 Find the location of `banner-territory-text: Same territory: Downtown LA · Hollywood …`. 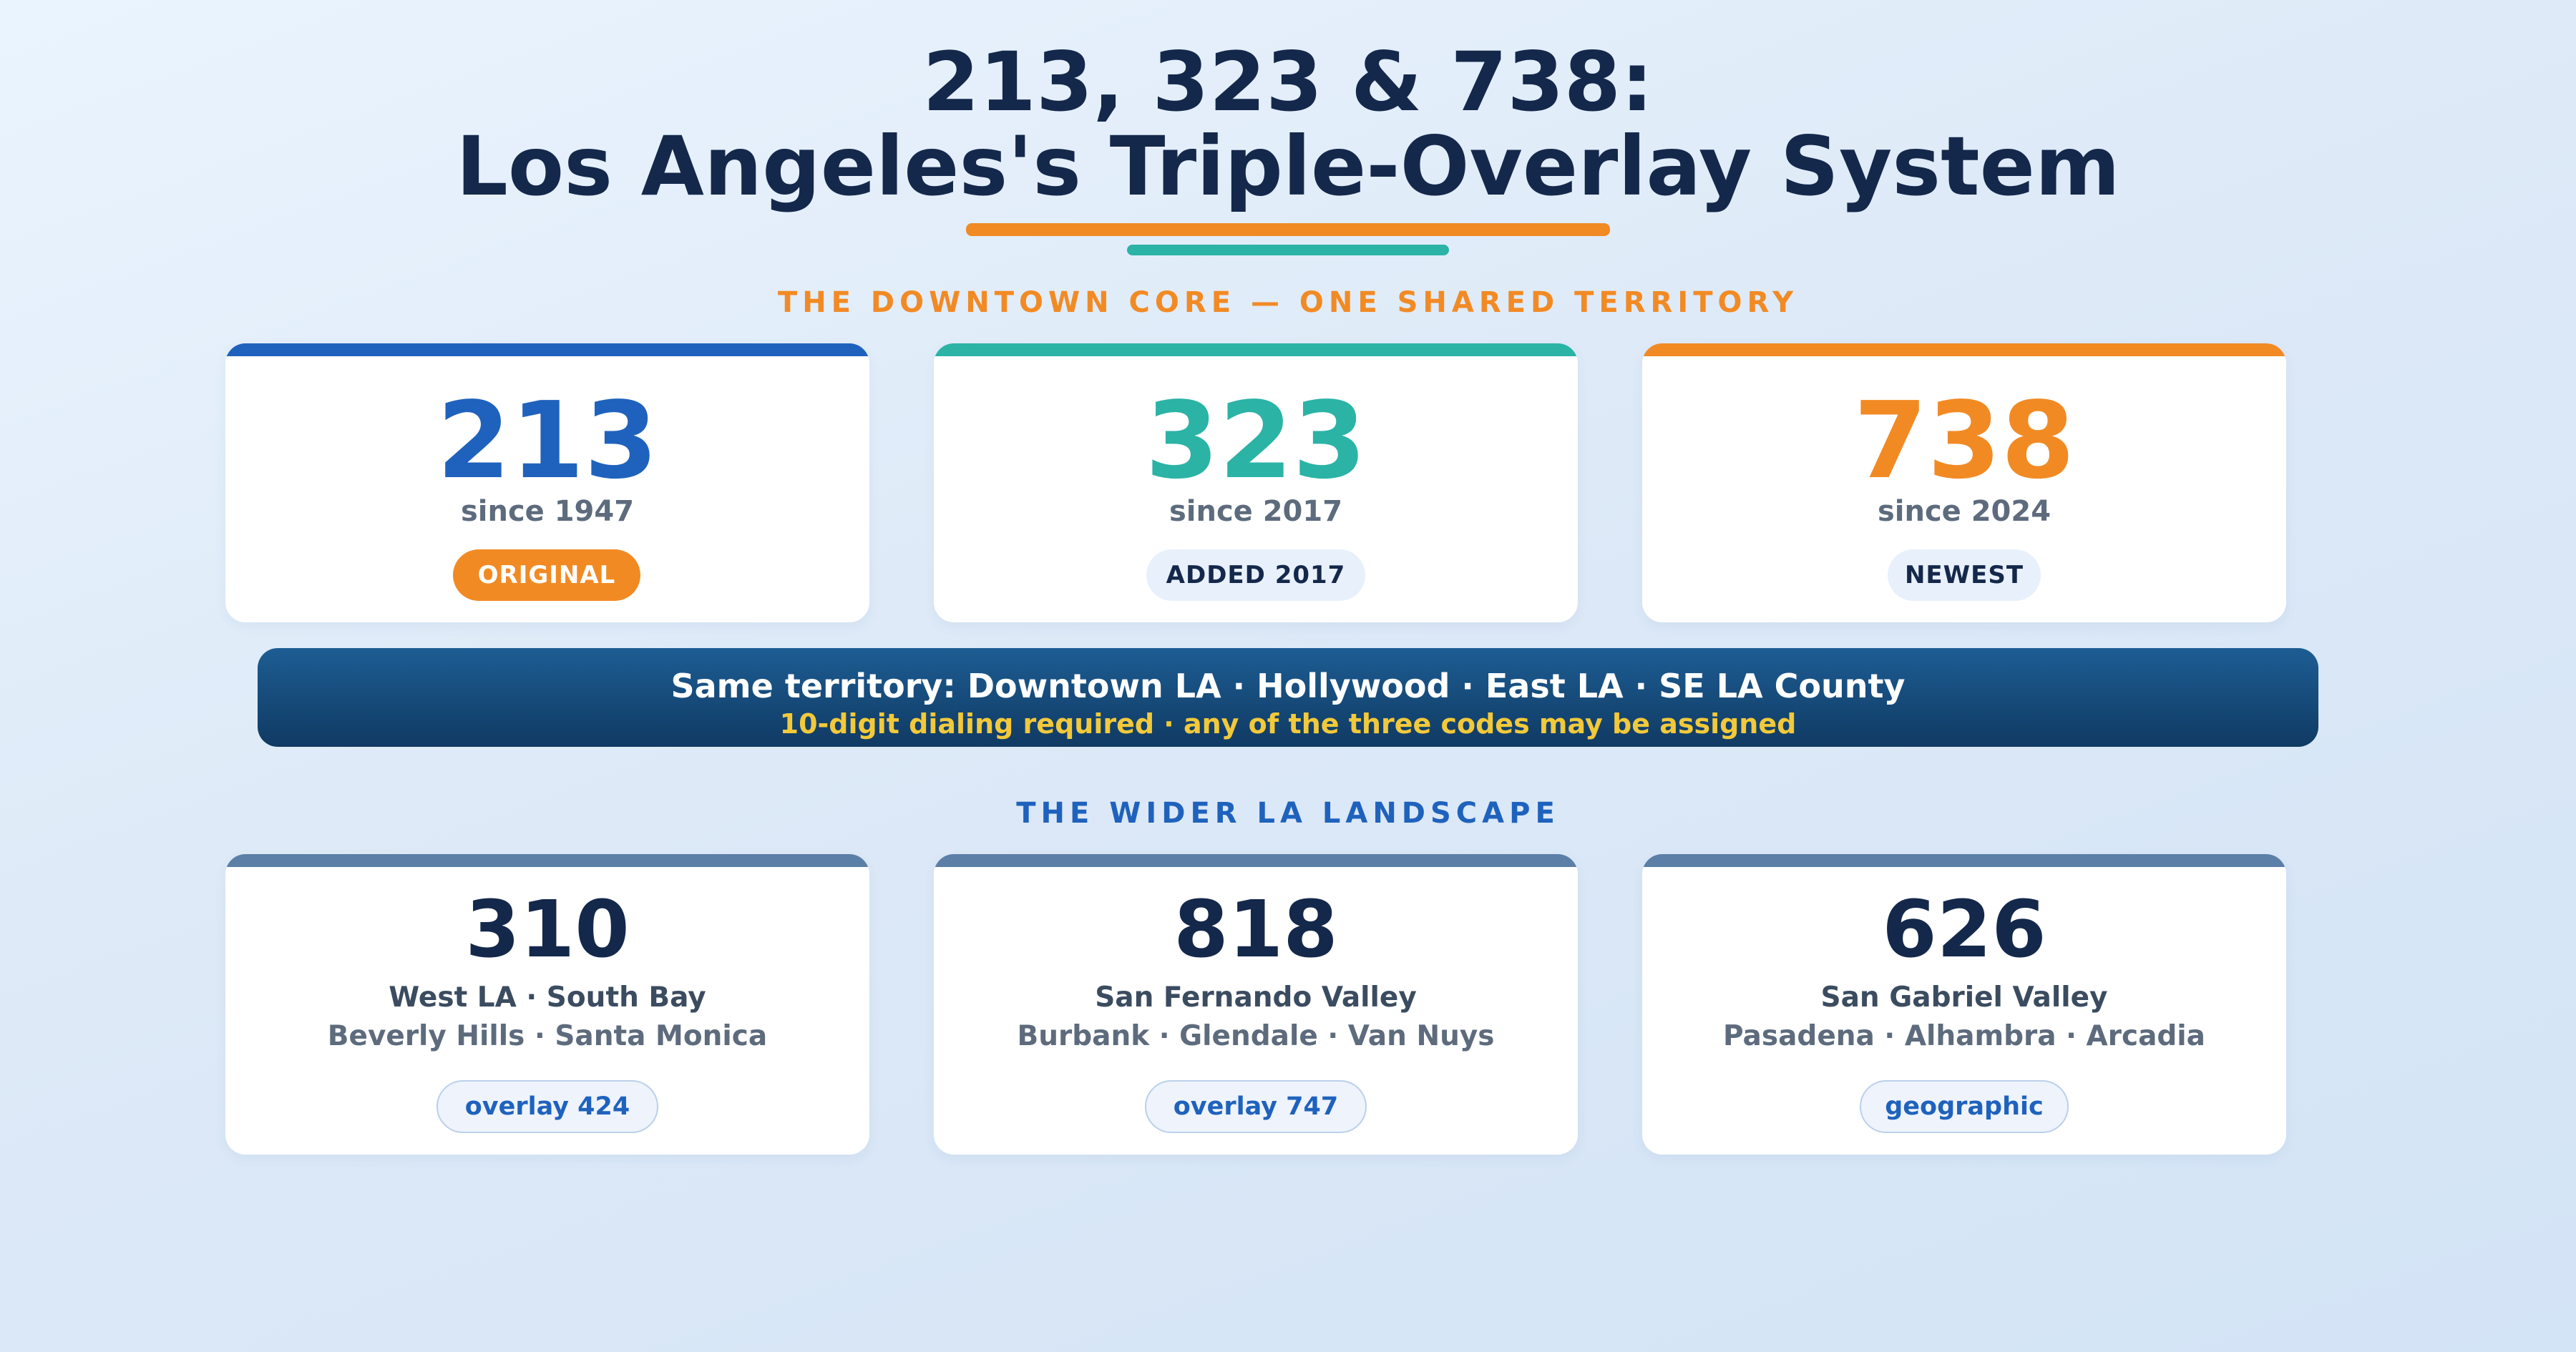

banner-territory-text: Same territory: Downtown LA · Hollywood … is located at coordinates (1288, 686).